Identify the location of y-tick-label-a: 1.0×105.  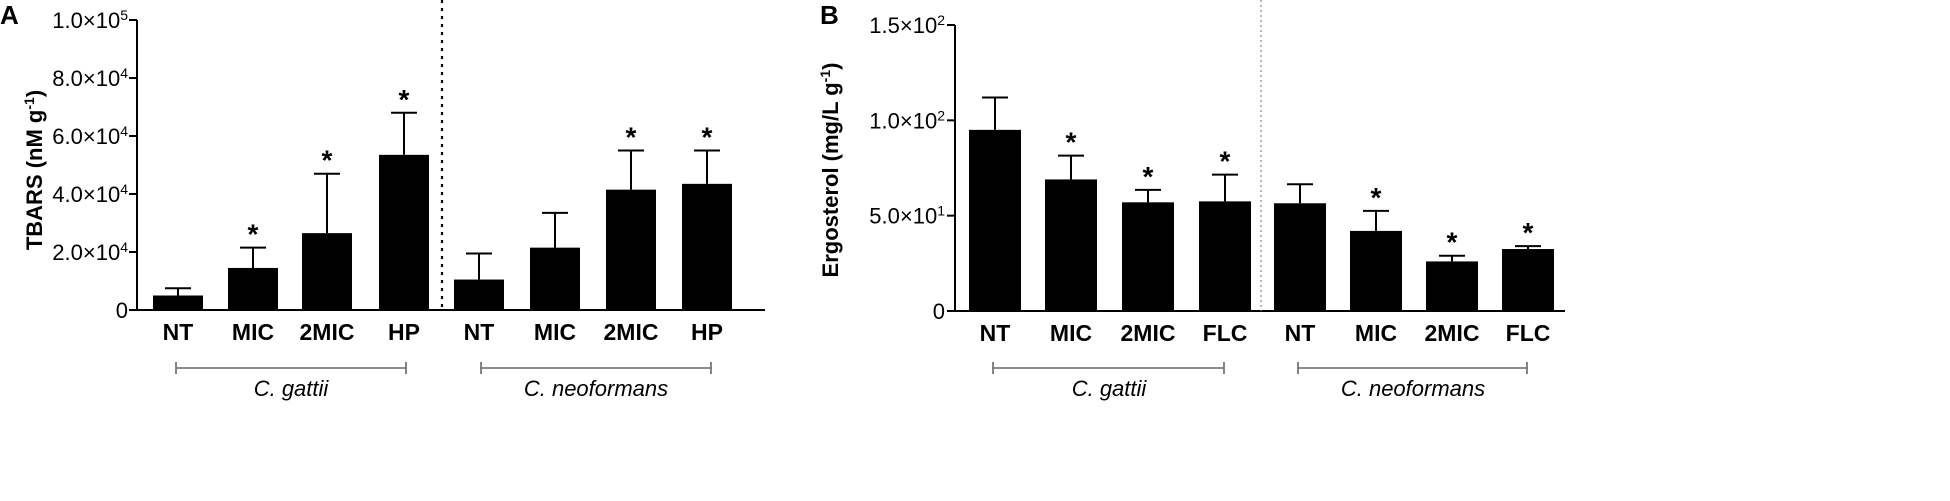
(90, 20).